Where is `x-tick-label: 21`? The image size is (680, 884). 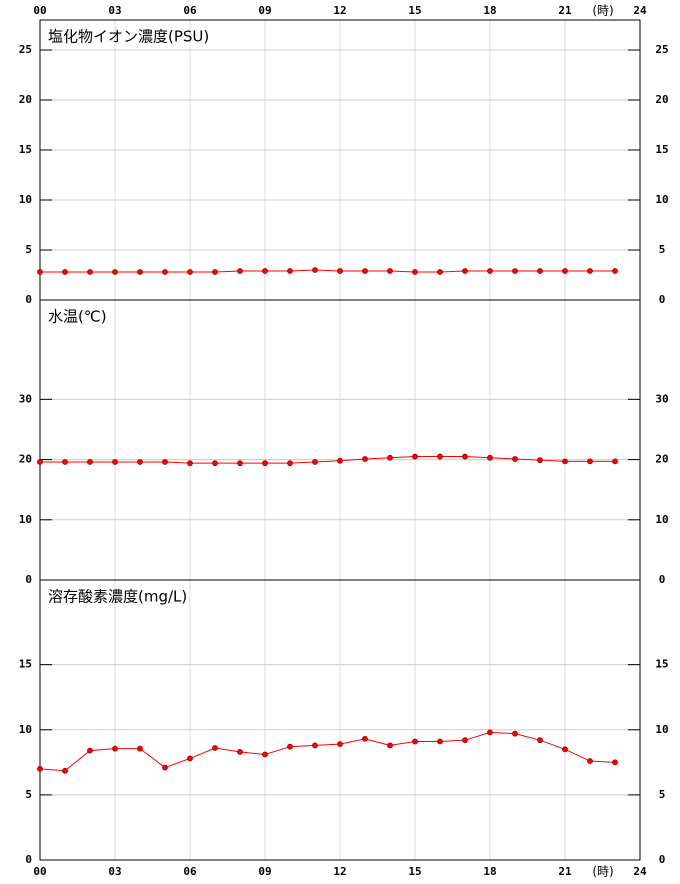 x-tick-label: 21 is located at coordinates (565, 871).